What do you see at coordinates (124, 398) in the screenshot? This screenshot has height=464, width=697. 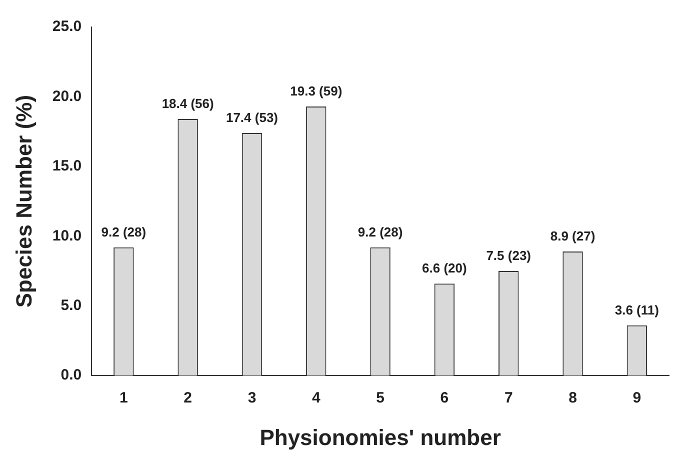 I see `x-tick-label: 1` at bounding box center [124, 398].